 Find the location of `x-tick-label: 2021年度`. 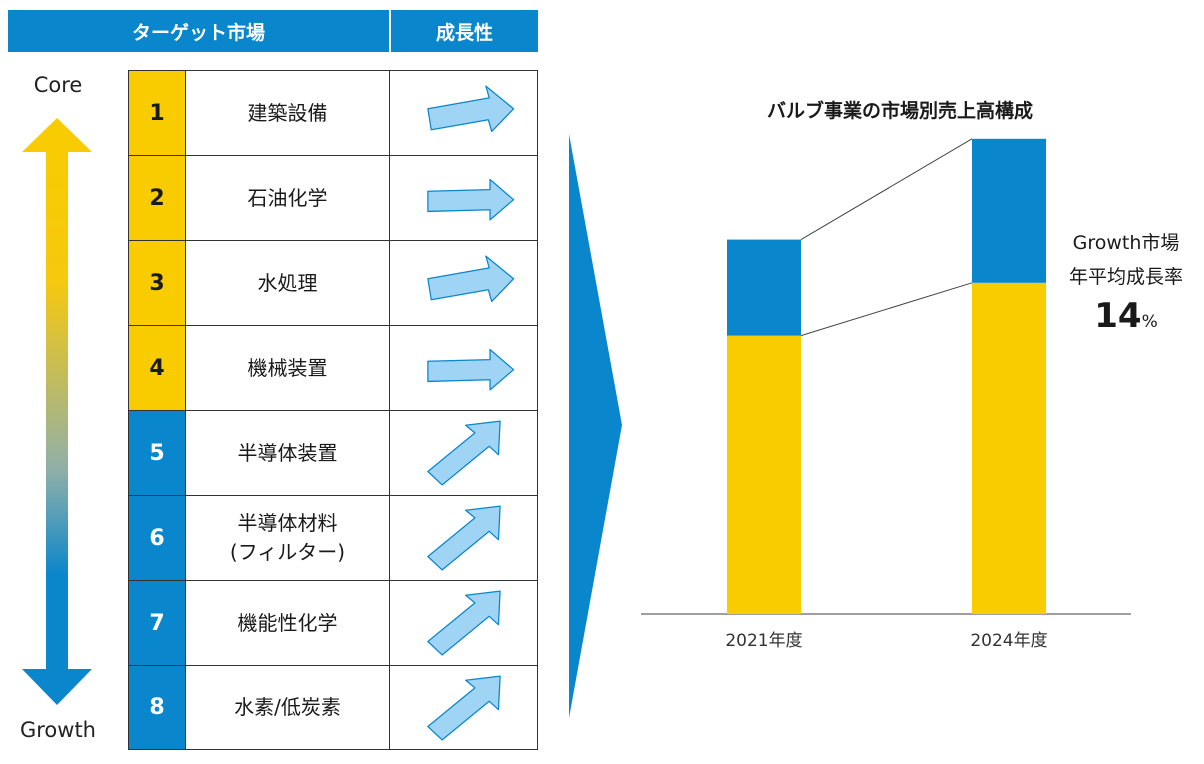

x-tick-label: 2021年度 is located at coordinates (763, 641).